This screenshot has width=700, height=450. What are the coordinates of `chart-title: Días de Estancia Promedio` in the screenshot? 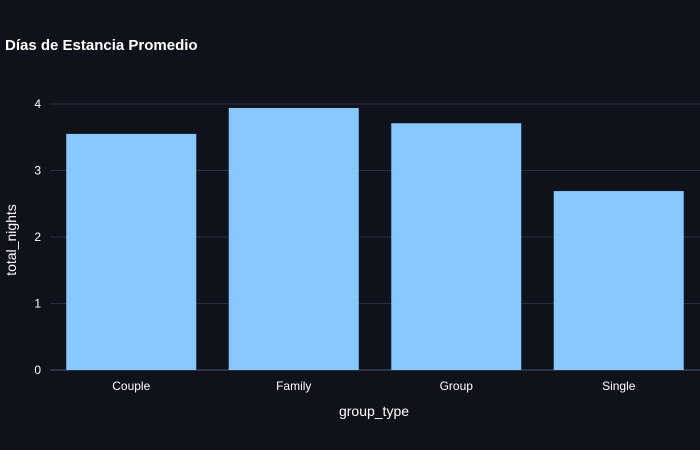 It's located at (101, 45).